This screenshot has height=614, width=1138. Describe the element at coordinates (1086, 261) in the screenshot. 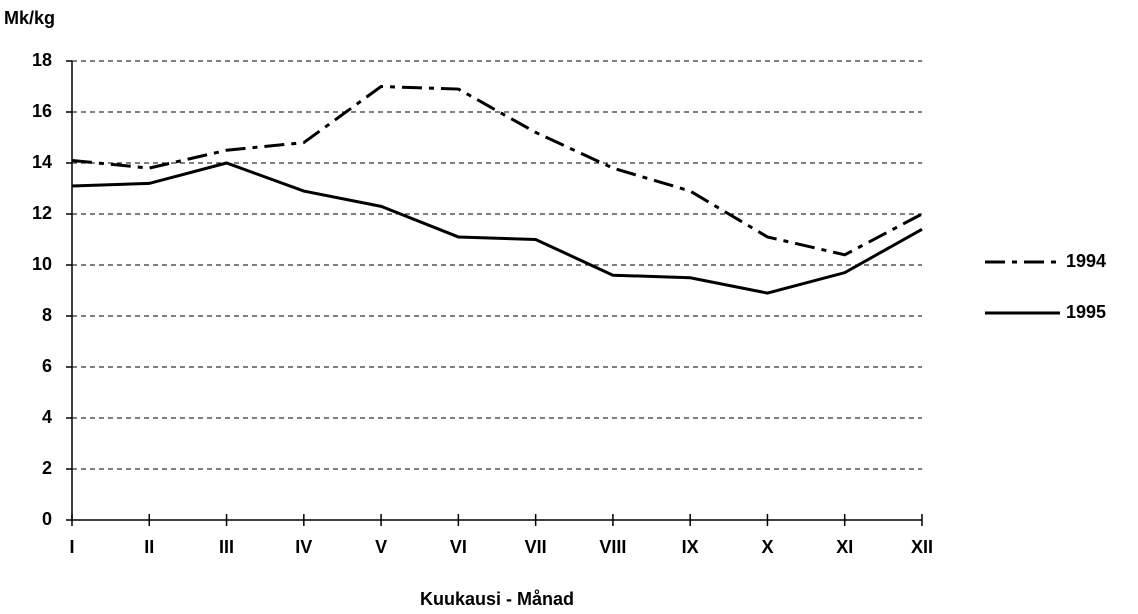

I see `legend-label: 1994` at that location.